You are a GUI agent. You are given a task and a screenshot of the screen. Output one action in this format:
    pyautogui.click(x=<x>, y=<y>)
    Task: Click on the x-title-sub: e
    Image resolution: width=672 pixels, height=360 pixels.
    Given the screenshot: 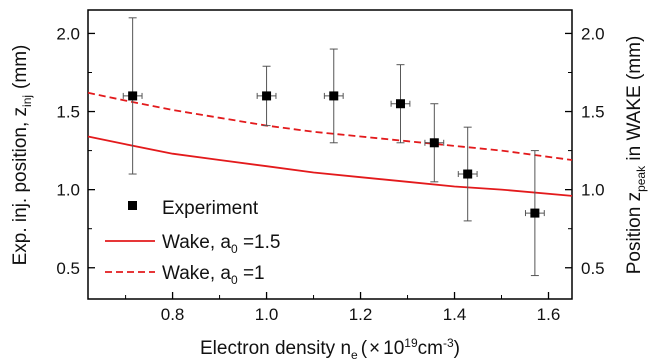 What is the action you would take?
    pyautogui.click(x=354, y=354)
    